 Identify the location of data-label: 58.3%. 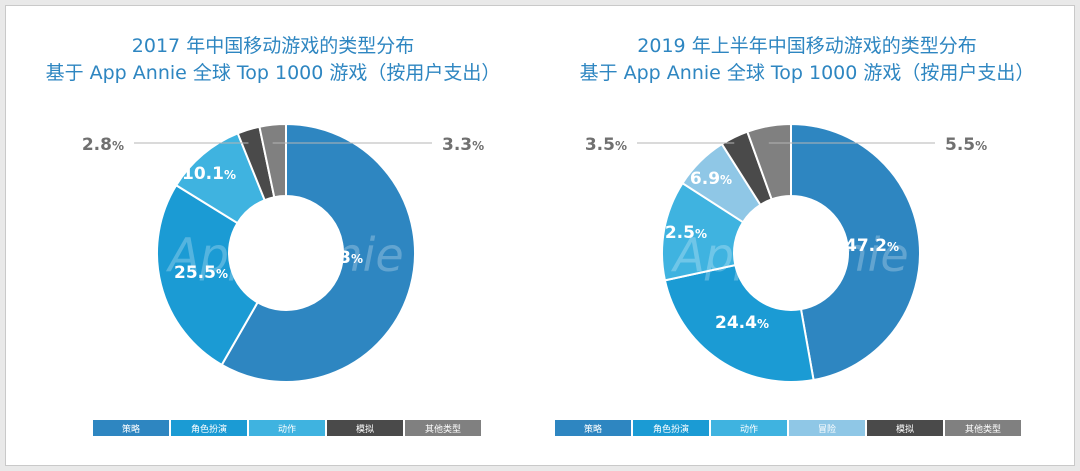
(336, 258).